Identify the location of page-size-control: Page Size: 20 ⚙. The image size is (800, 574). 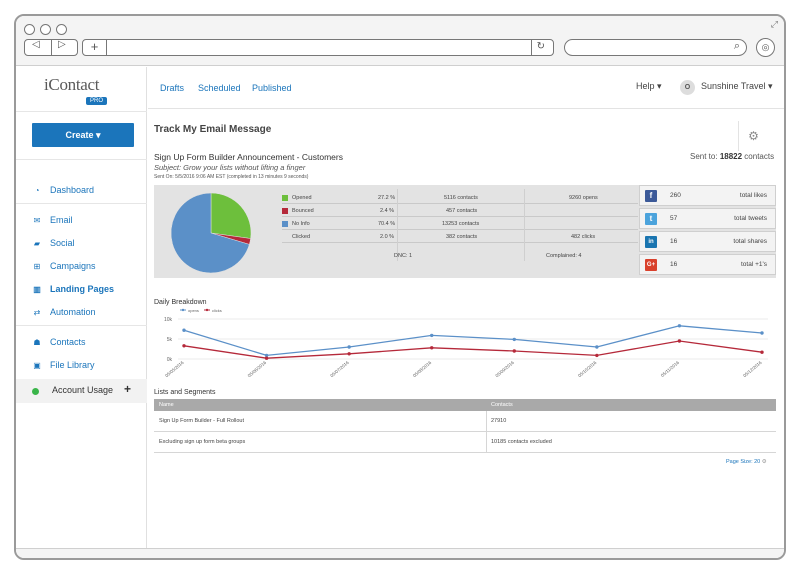
(746, 462).